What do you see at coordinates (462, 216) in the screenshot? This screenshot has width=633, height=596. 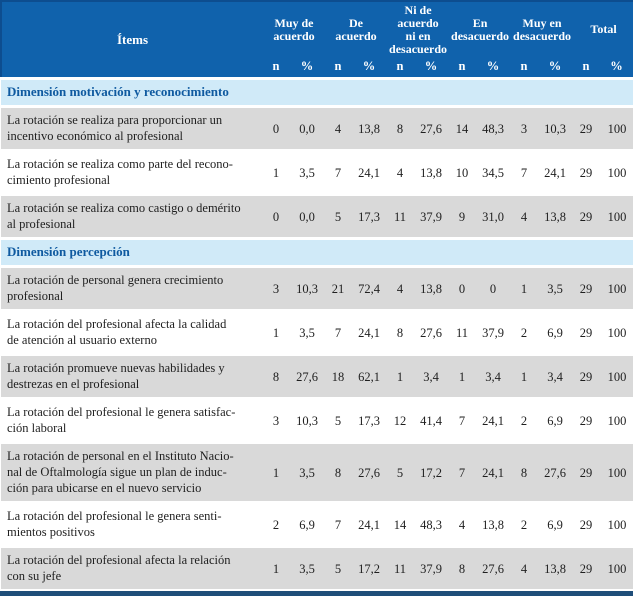 I see `count-value: 9` at bounding box center [462, 216].